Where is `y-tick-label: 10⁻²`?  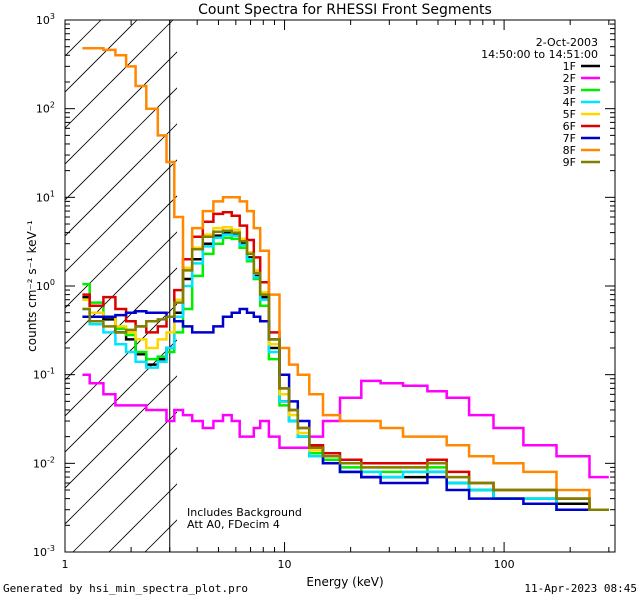 y-tick-label: 10⁻² is located at coordinates (44, 462).